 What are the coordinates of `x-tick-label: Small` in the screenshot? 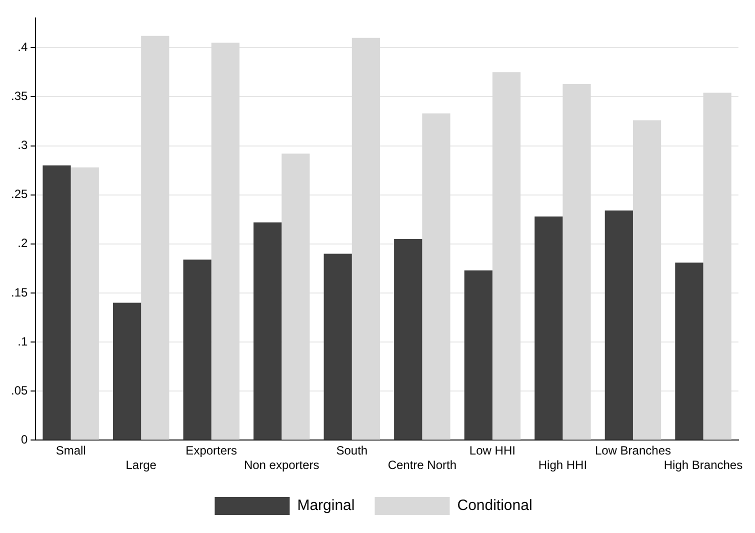 It's located at (71, 451).